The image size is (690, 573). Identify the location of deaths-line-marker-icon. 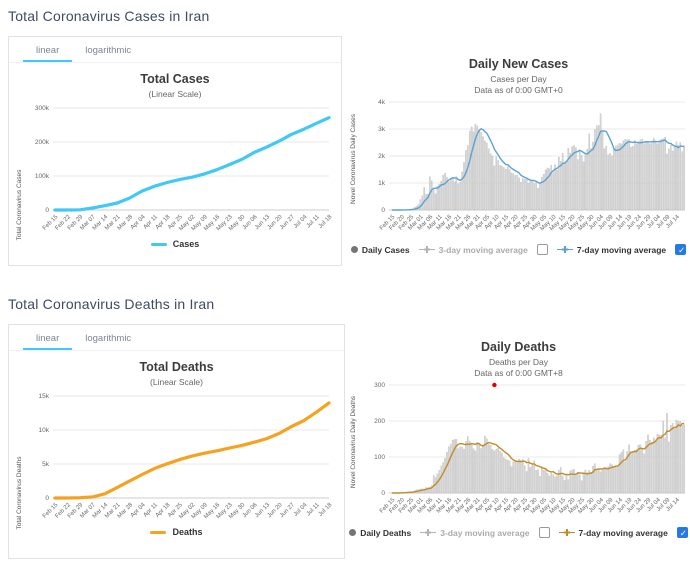
(158, 532).